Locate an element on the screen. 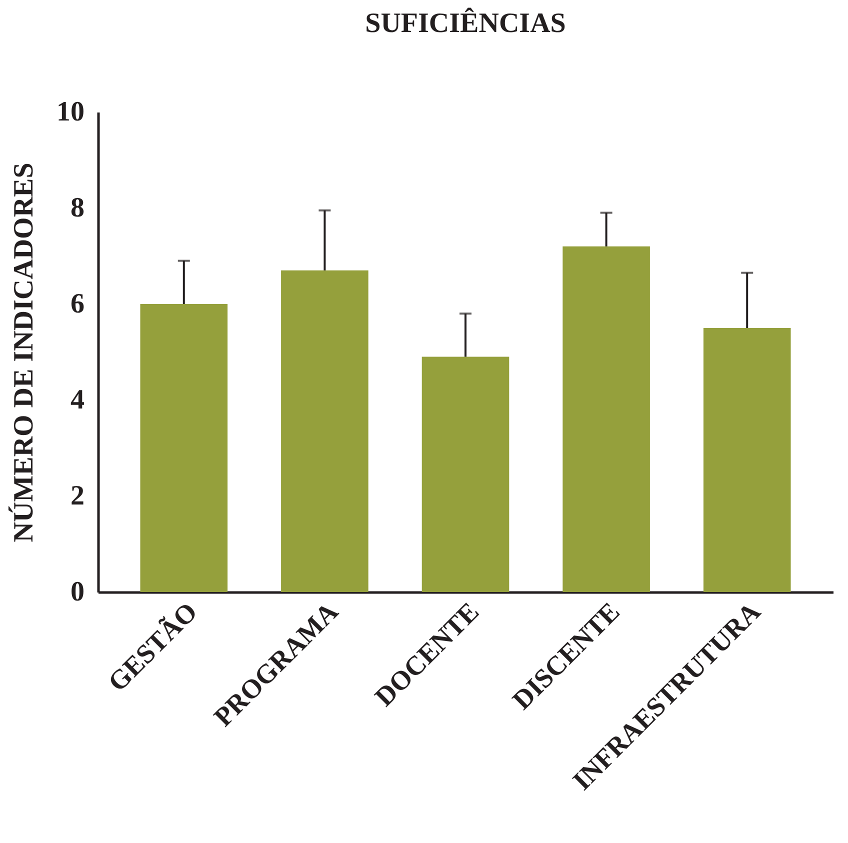  y-tick-label: 10 is located at coordinates (70, 112).